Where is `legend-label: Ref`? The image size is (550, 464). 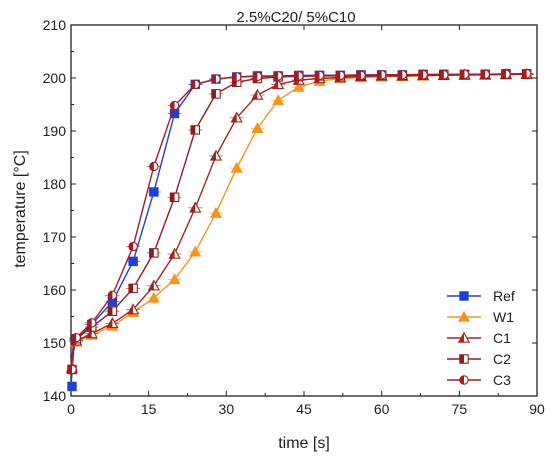
legend-label: Ref is located at coordinates (504, 296).